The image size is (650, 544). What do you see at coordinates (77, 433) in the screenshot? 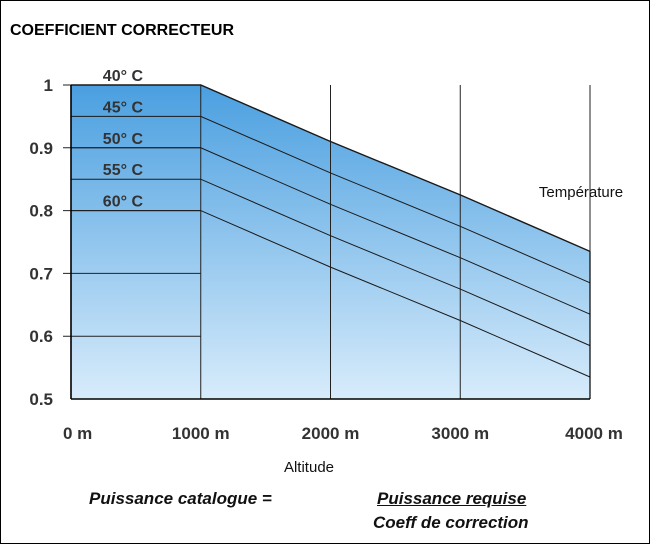
I see `x-tick-label: 0 m` at bounding box center [77, 433].